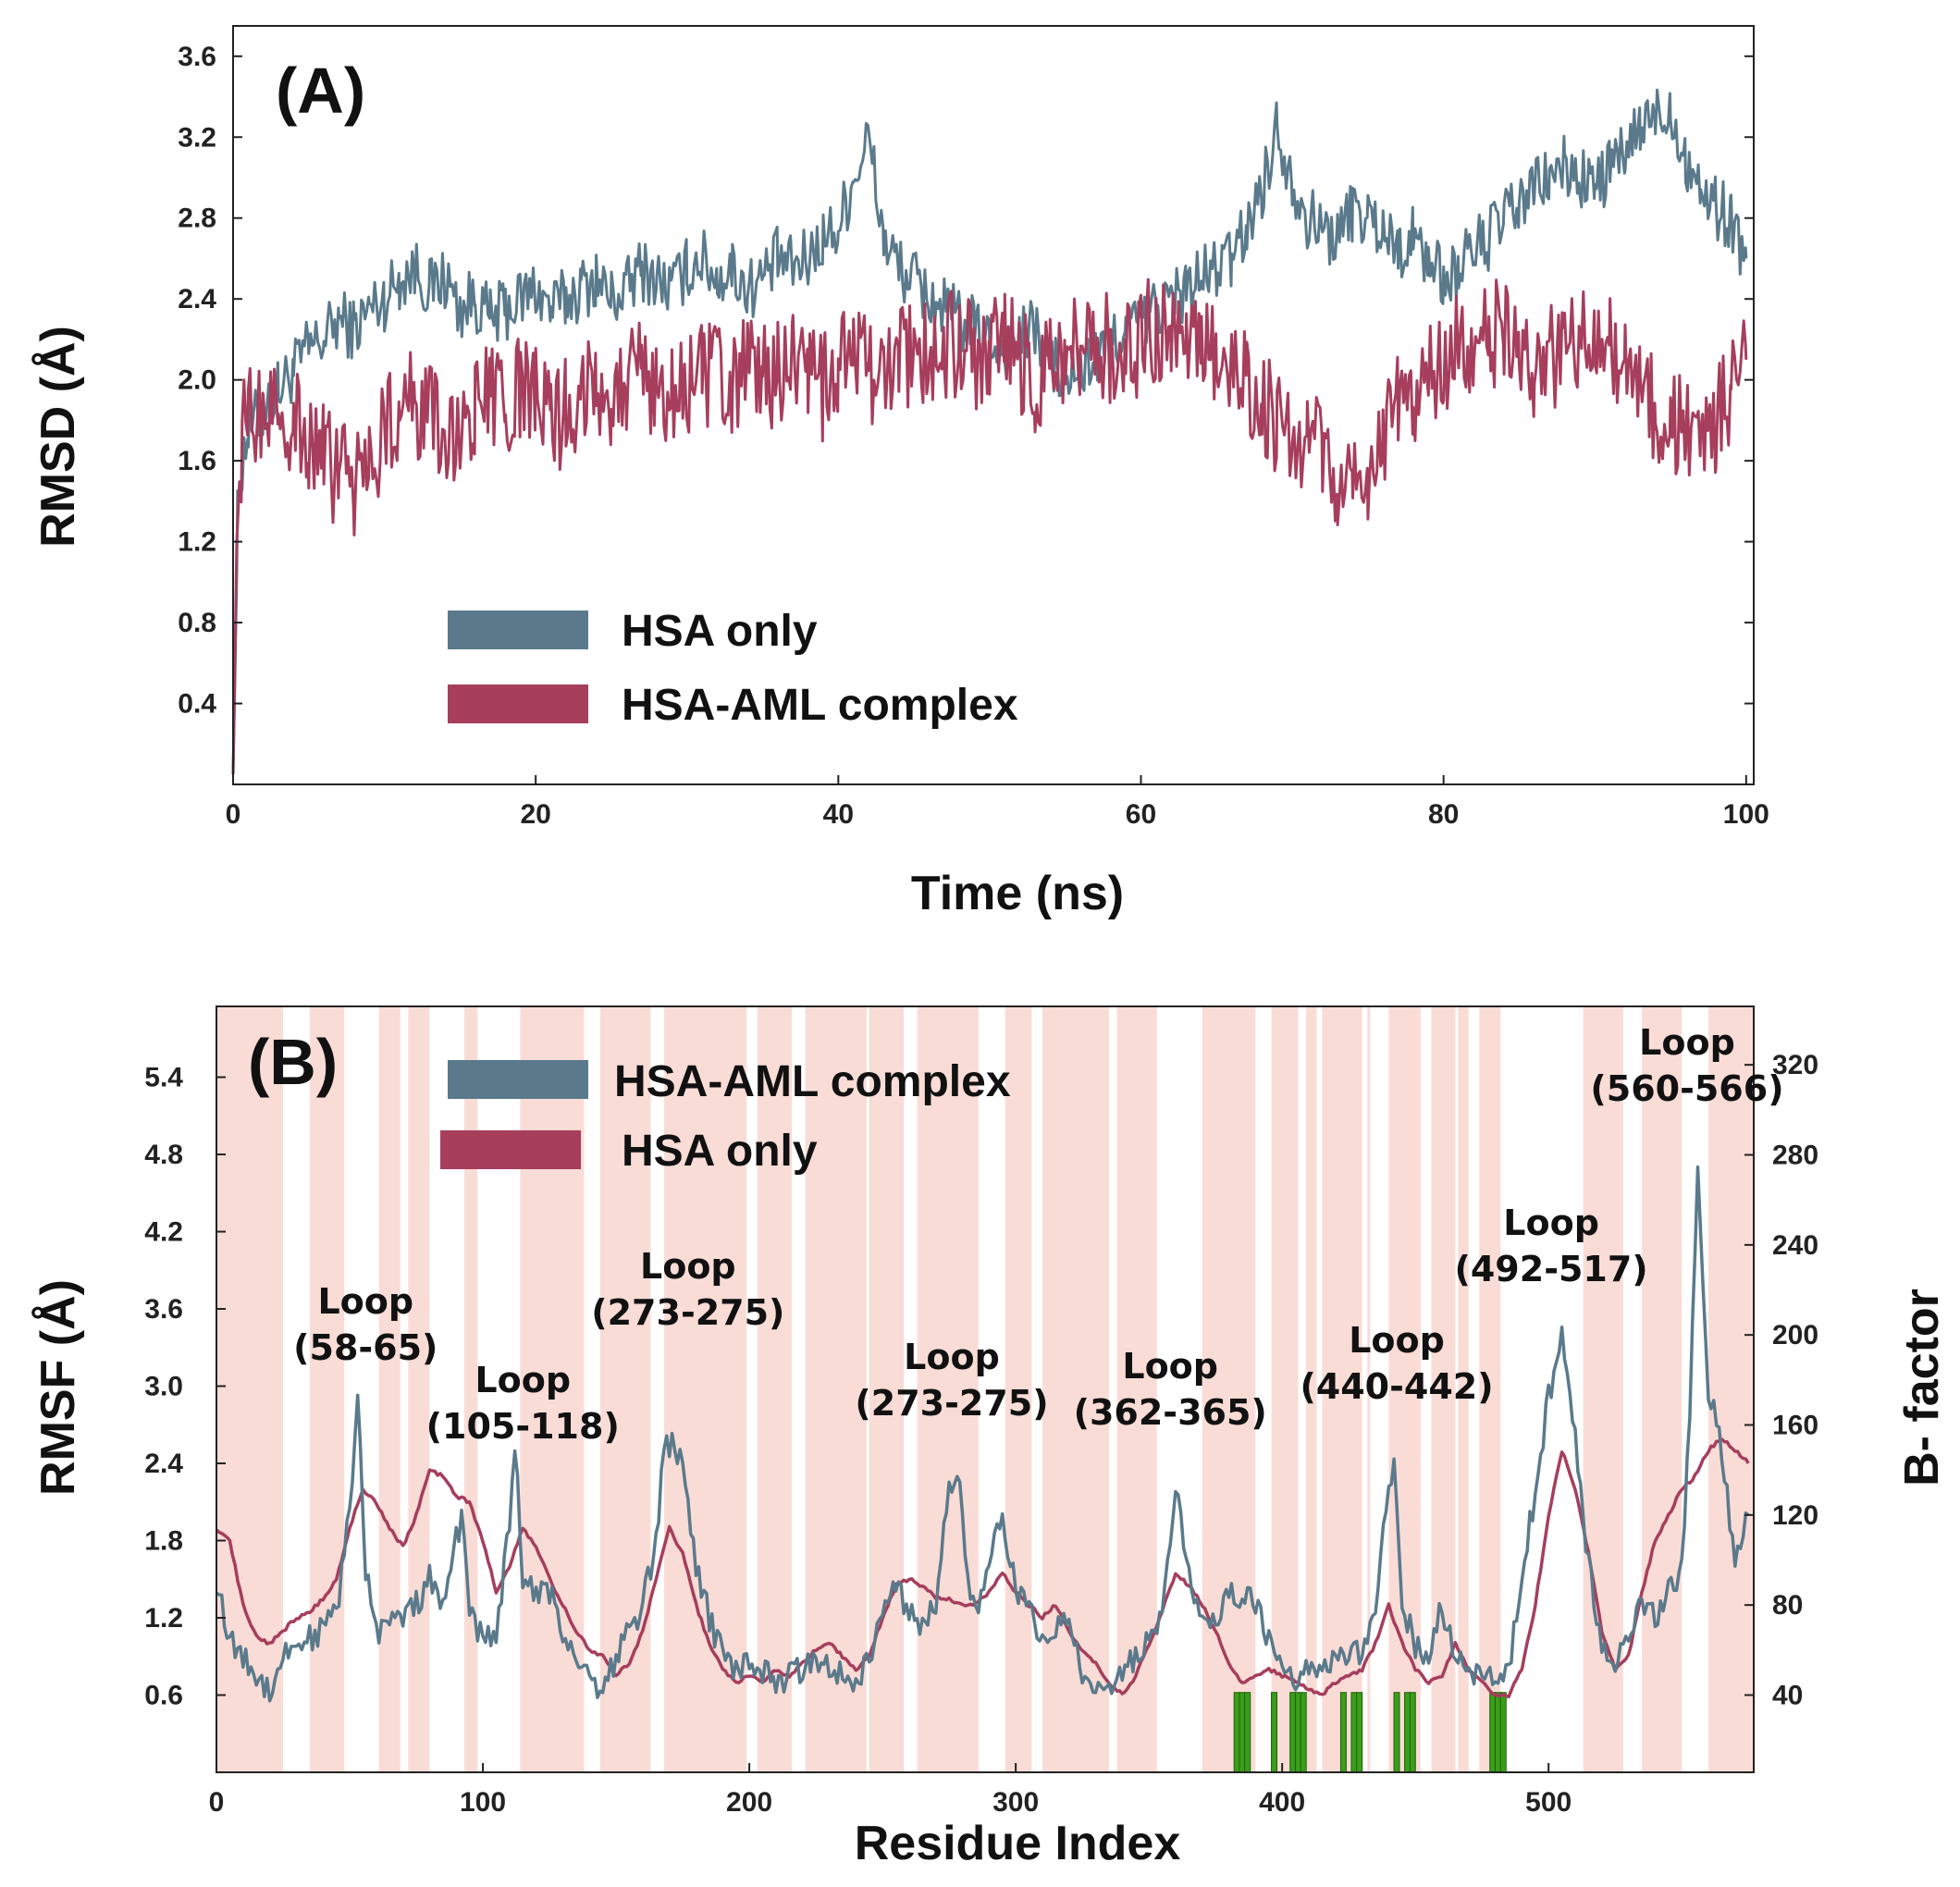 The height and width of the screenshot is (1887, 1960). I want to click on panel-b-y2-axis-title: B- factor, so click(1922, 1387).